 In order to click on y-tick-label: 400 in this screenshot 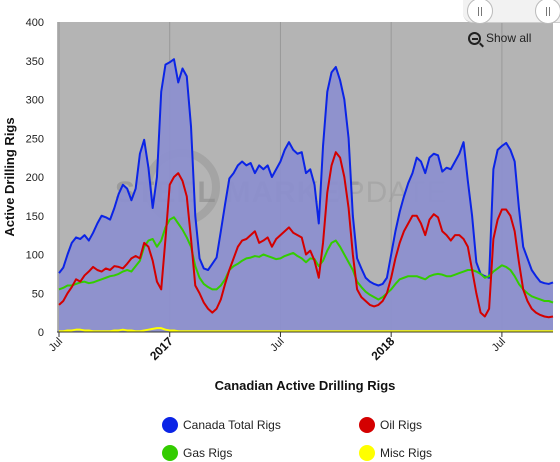, I will do `click(35, 23)`.